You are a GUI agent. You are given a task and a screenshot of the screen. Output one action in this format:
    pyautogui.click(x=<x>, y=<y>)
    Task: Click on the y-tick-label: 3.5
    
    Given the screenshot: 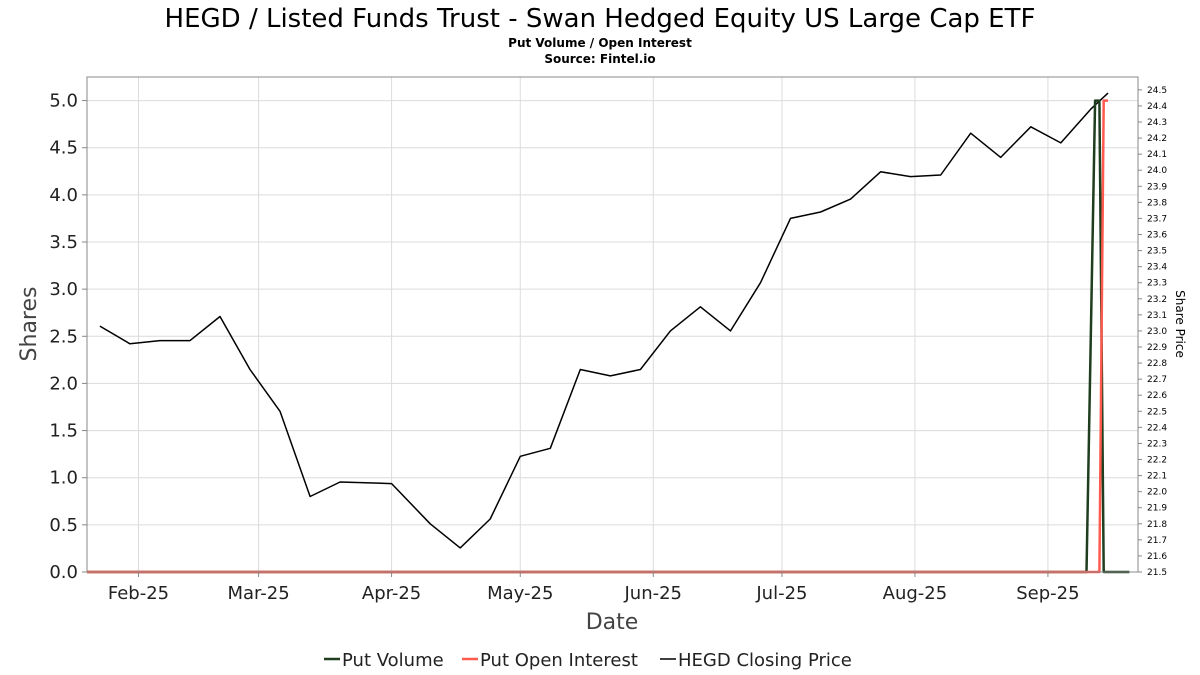 What is the action you would take?
    pyautogui.click(x=63, y=242)
    